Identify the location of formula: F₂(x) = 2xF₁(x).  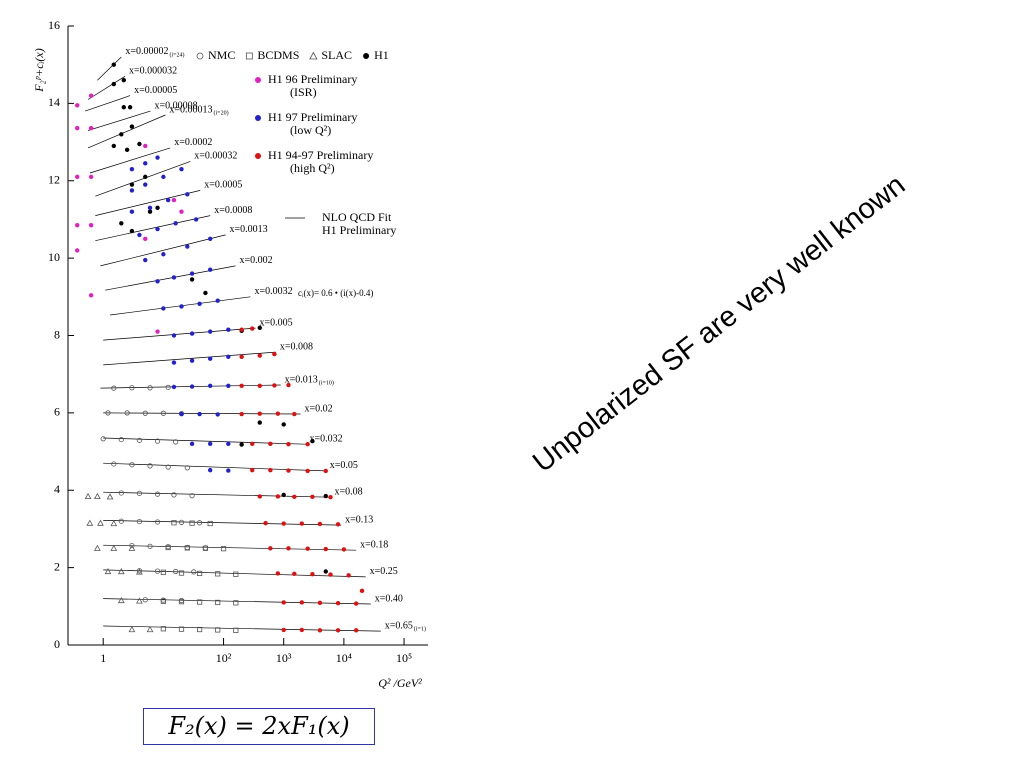
(259, 726).